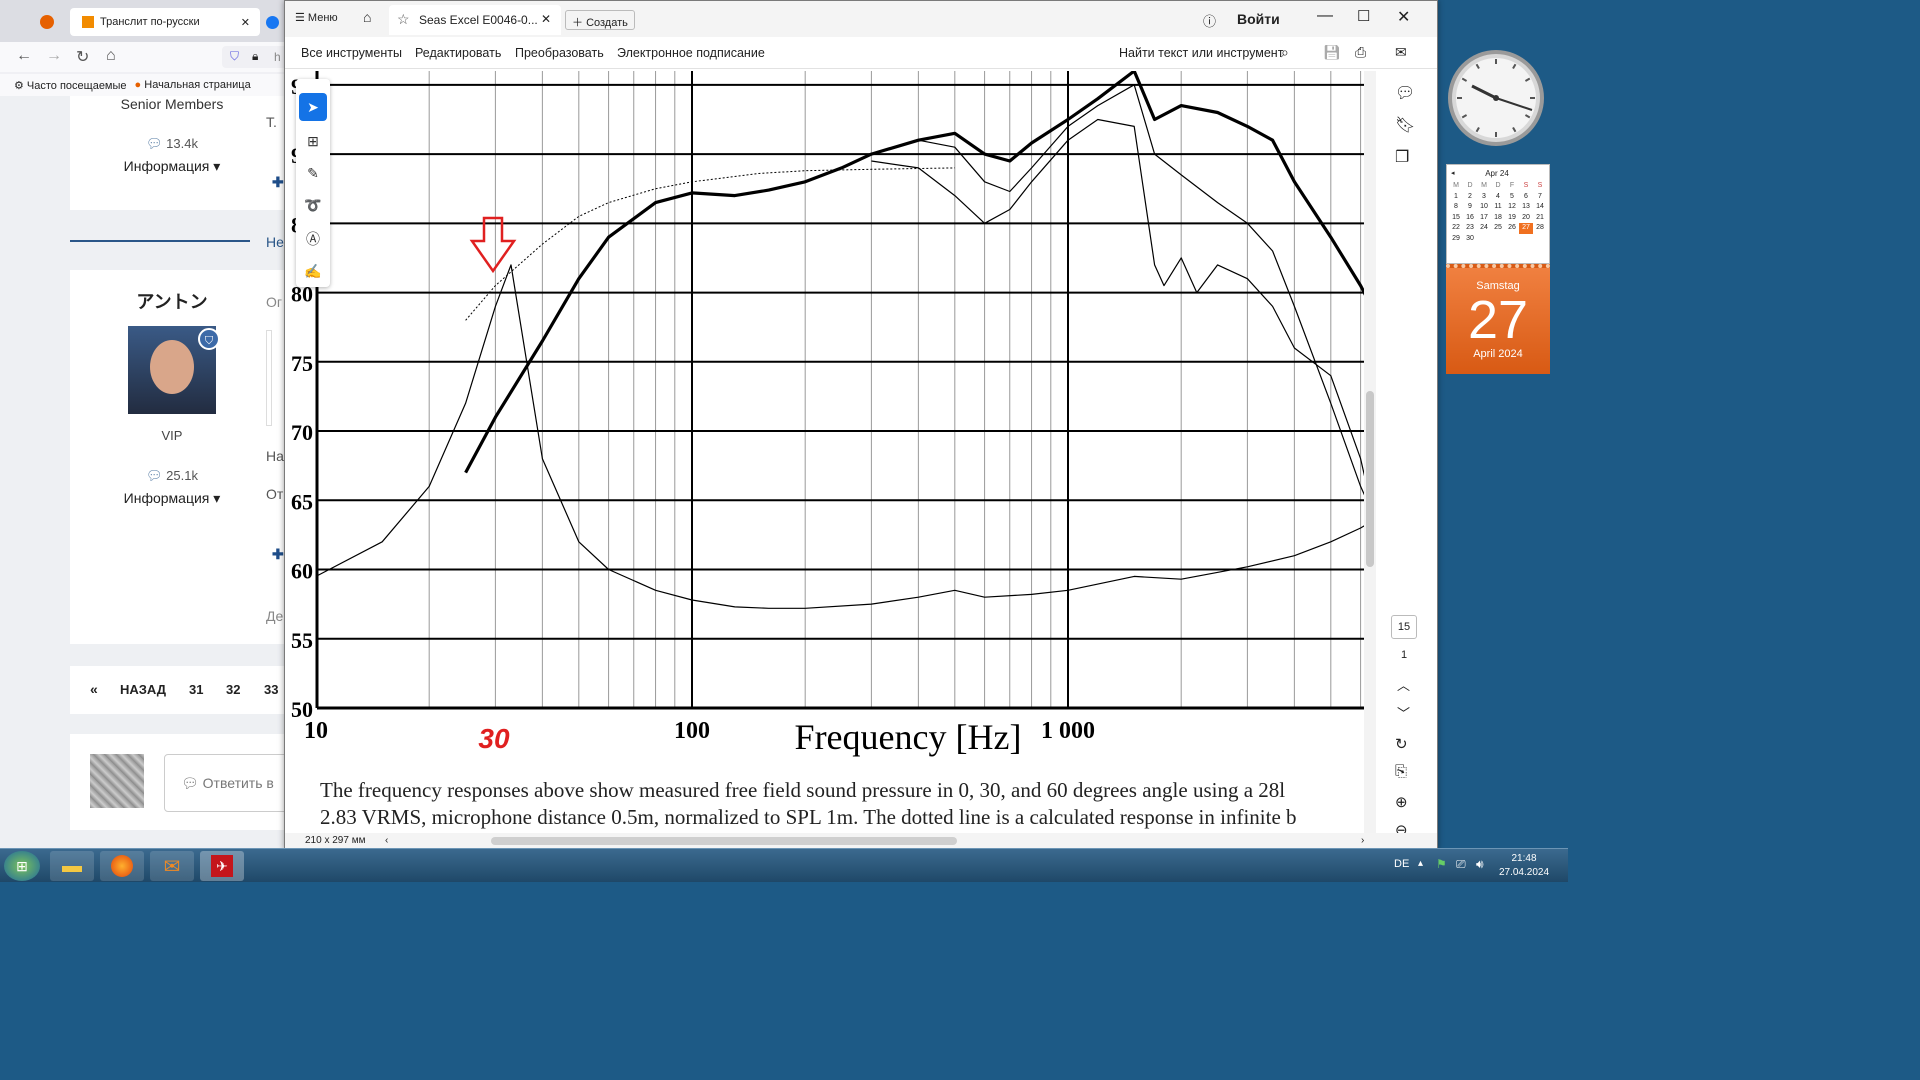 The height and width of the screenshot is (1080, 1920). What do you see at coordinates (192, 85) in the screenshot?
I see `bookmark-start-page: ● Начальная страница` at bounding box center [192, 85].